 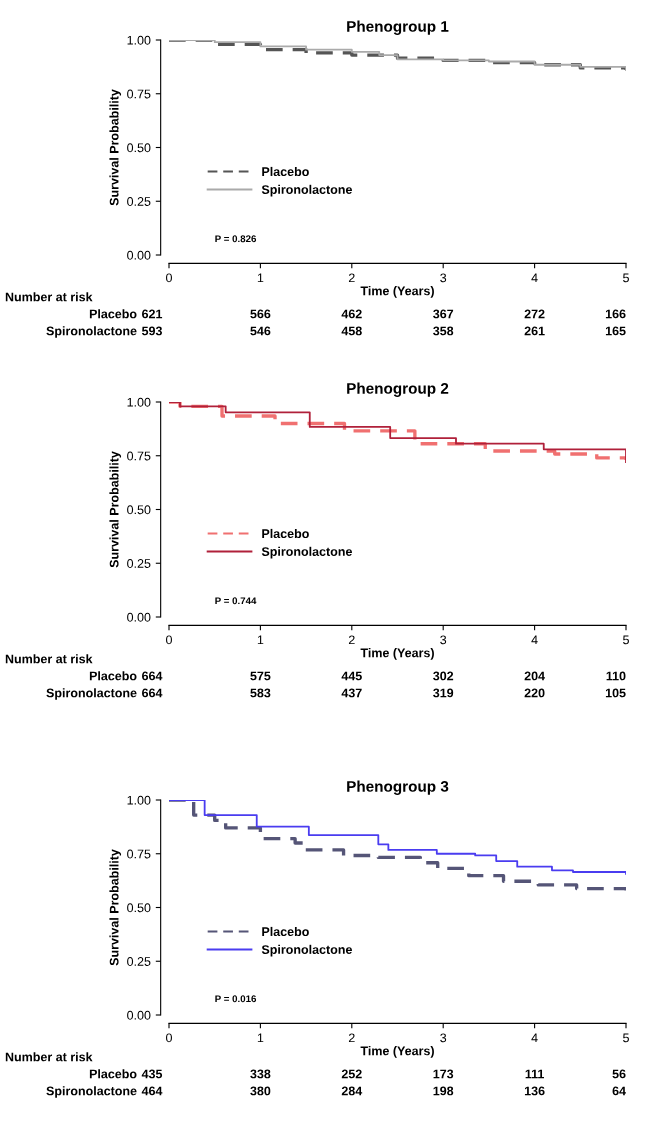 I want to click on text: 105, so click(x=615, y=693).